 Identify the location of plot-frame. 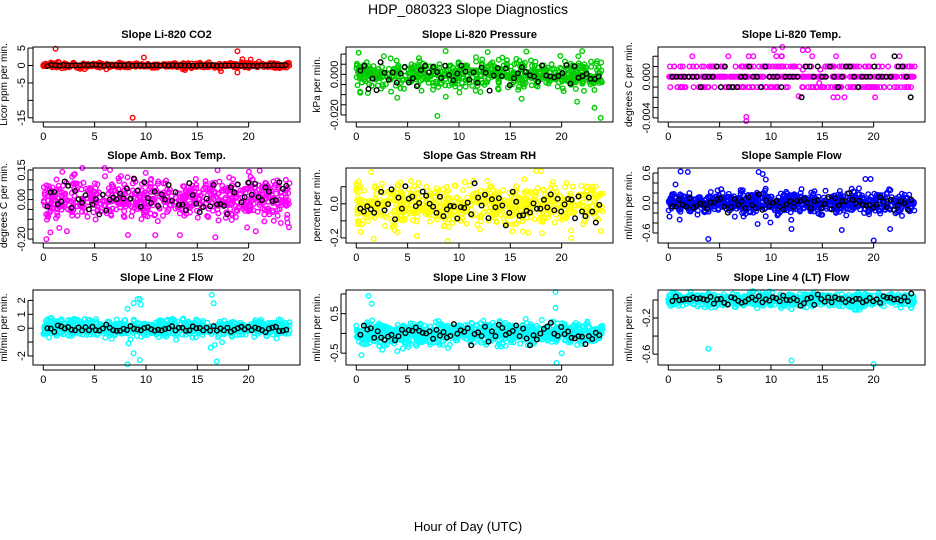
(166, 84).